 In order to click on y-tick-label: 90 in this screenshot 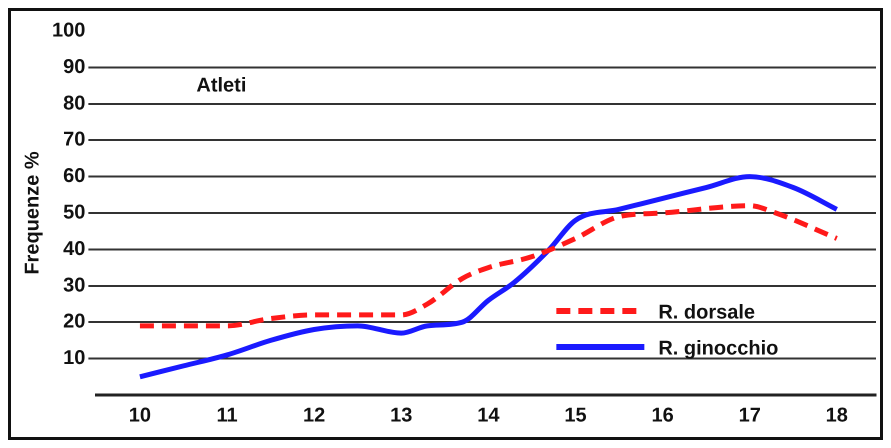, I will do `click(74, 67)`.